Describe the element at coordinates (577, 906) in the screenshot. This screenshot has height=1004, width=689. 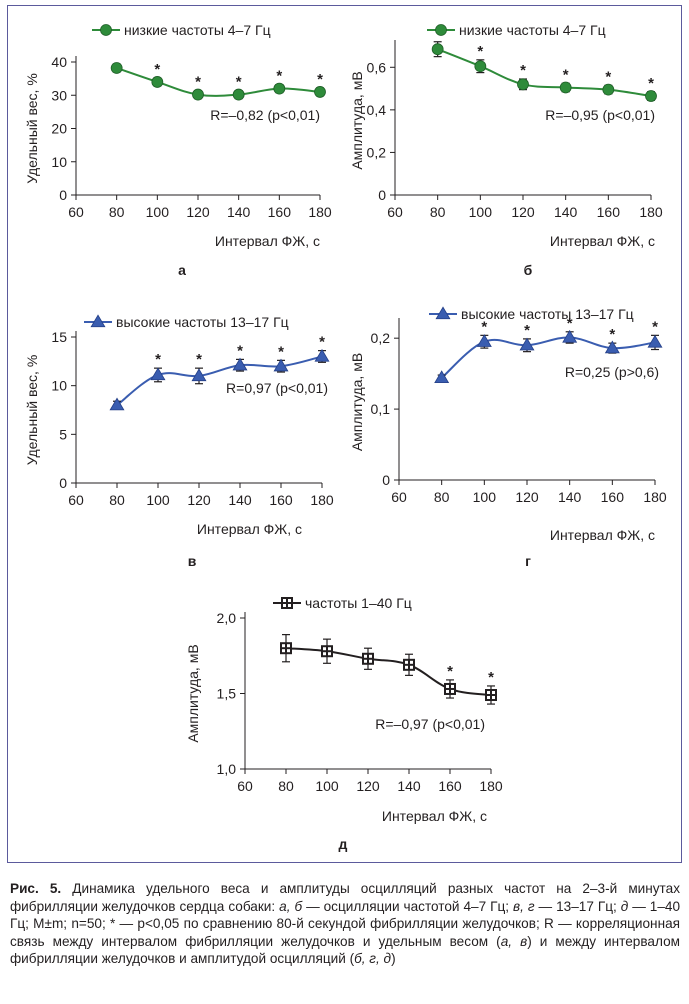
I see `caption-text-3: — 13–17 Гц;` at that location.